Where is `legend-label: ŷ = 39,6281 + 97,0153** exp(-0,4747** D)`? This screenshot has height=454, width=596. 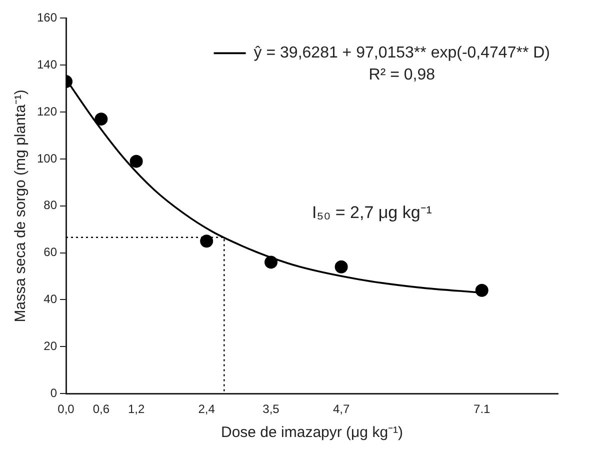
legend-label: ŷ = 39,6281 + 97,0153** exp(-0,4747** D) is located at coordinates (402, 53).